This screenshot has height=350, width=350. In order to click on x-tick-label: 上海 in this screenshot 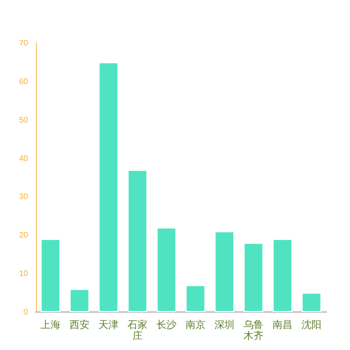, I will do `click(50, 325)`.